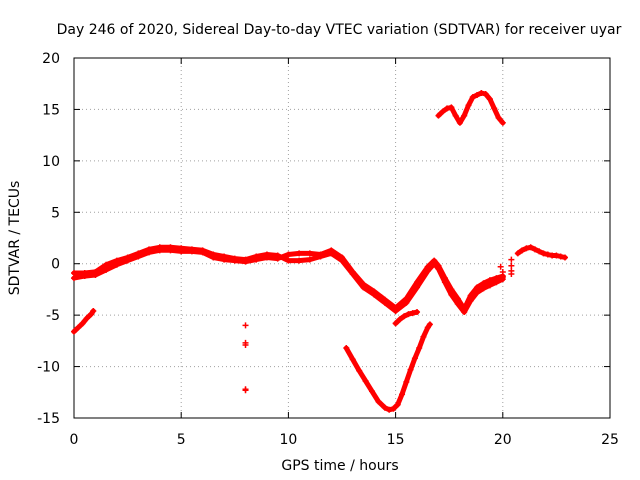 This screenshot has height=480, width=640. What do you see at coordinates (51, 59) in the screenshot?
I see `y-tick-label: 20` at bounding box center [51, 59].